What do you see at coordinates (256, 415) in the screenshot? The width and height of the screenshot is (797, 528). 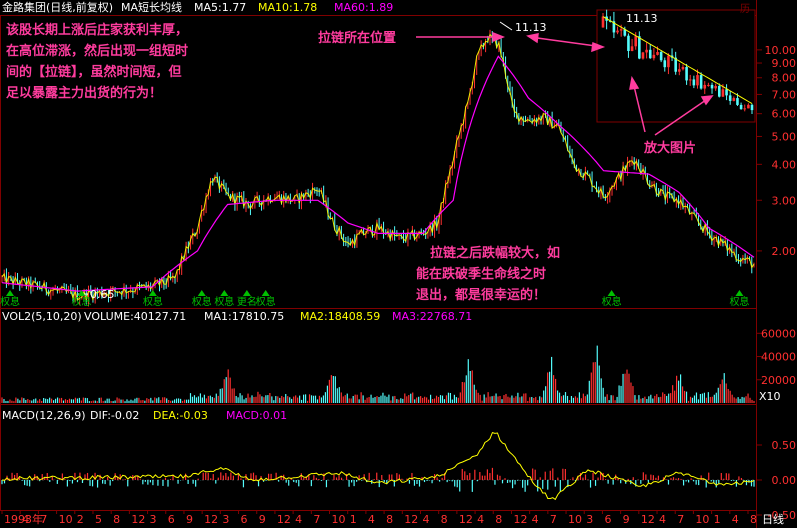 I see `macd-value: MACD:0.01` at bounding box center [256, 415].